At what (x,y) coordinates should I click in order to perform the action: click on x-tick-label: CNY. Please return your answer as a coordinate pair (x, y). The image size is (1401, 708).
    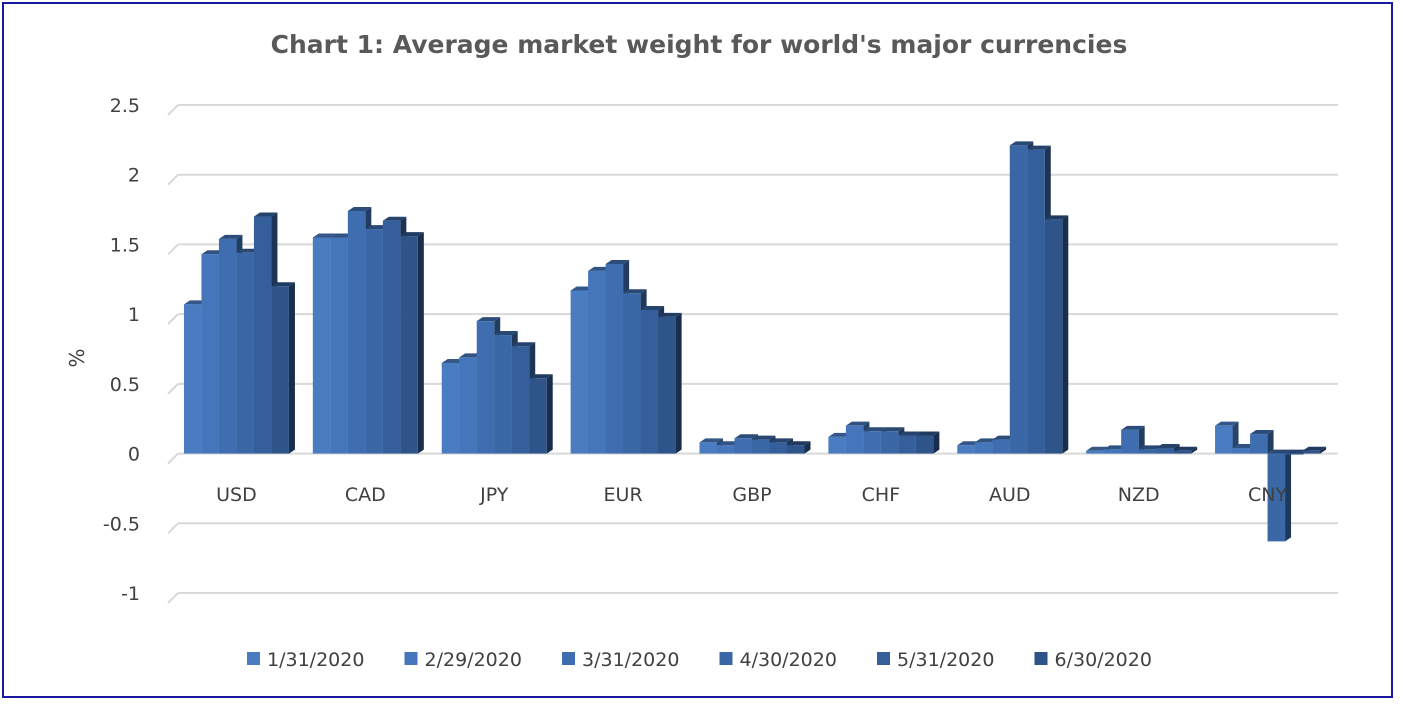
    Looking at the image, I should click on (1267, 495).